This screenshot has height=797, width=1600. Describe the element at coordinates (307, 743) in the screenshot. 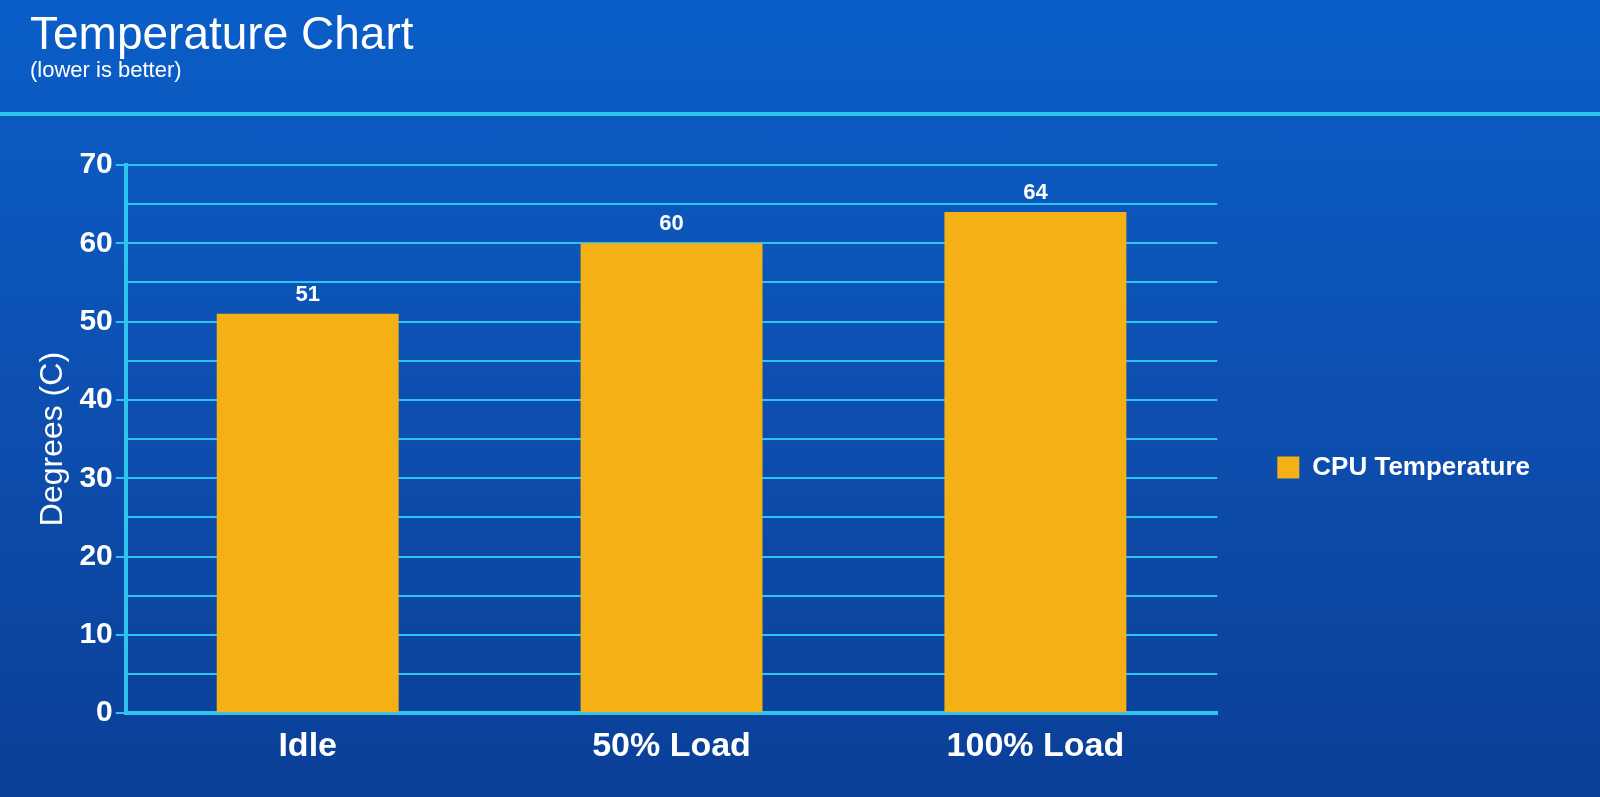

I see `x-tick-label: Idle` at that location.